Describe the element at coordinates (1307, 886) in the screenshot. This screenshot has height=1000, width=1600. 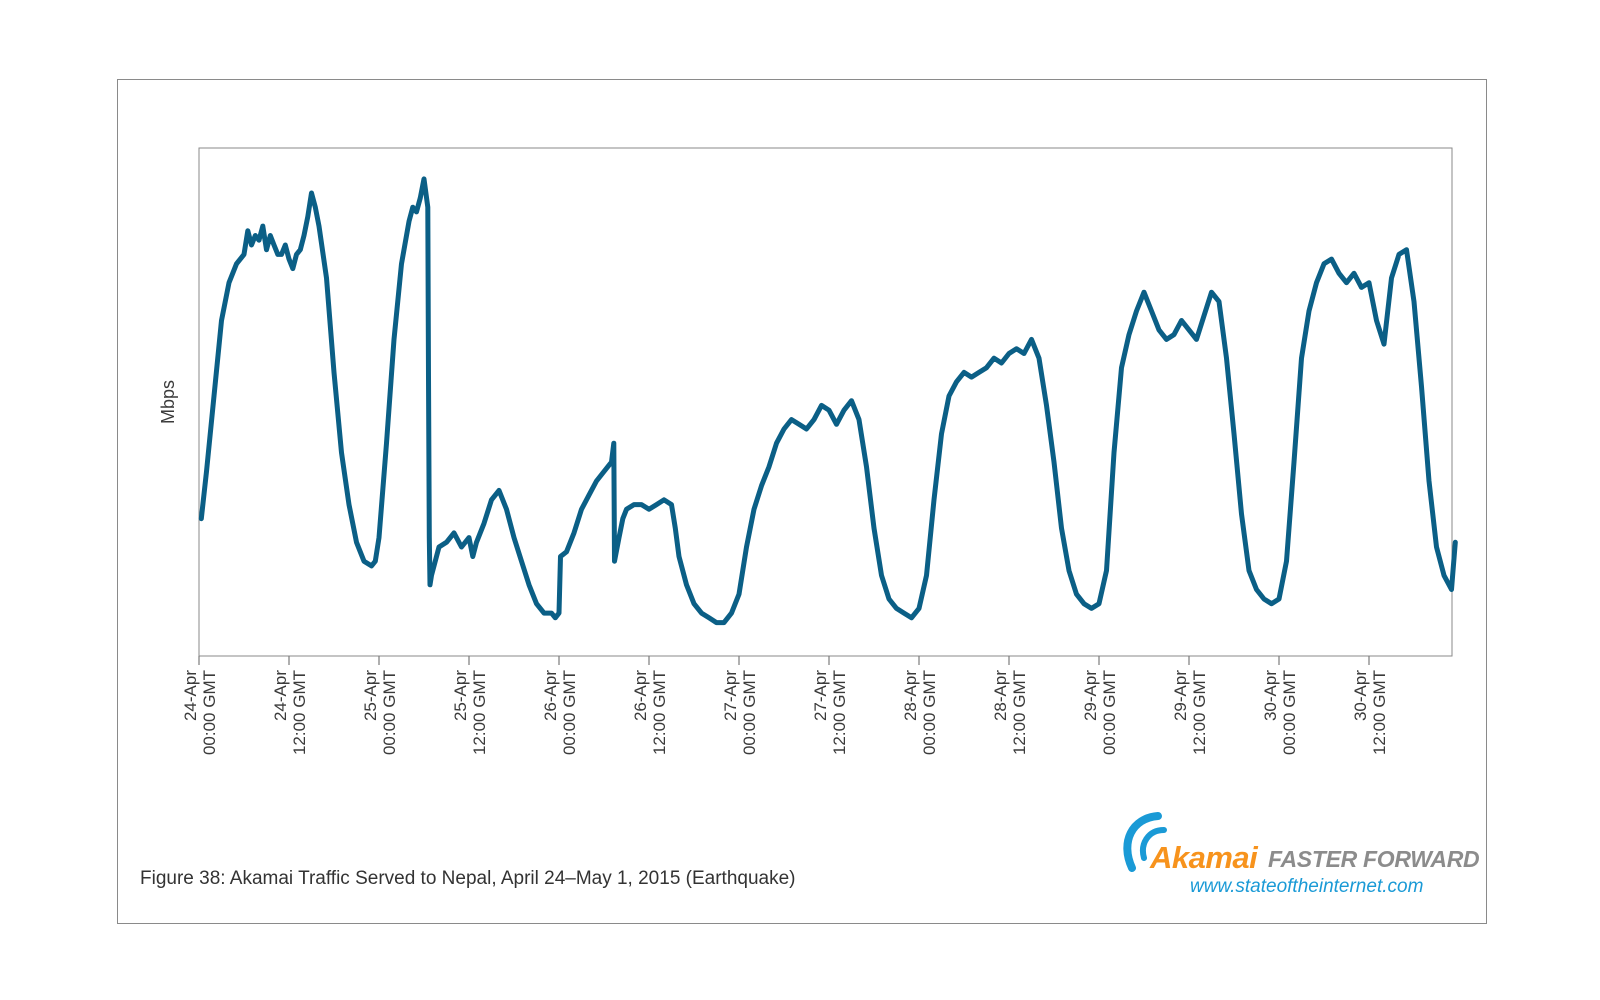
I see `site-url-link: www.stateoftheinternet.com` at that location.